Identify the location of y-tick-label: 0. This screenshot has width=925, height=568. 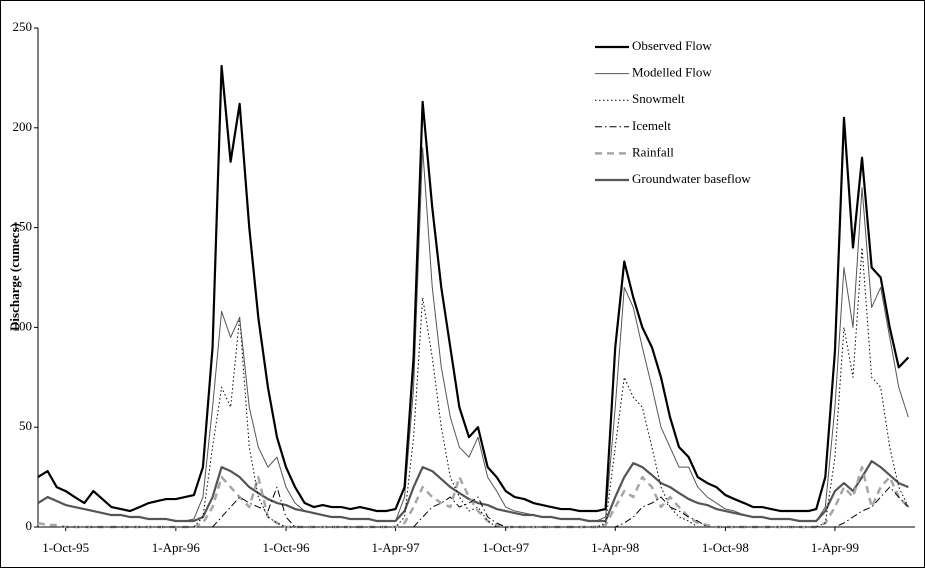
(29, 525).